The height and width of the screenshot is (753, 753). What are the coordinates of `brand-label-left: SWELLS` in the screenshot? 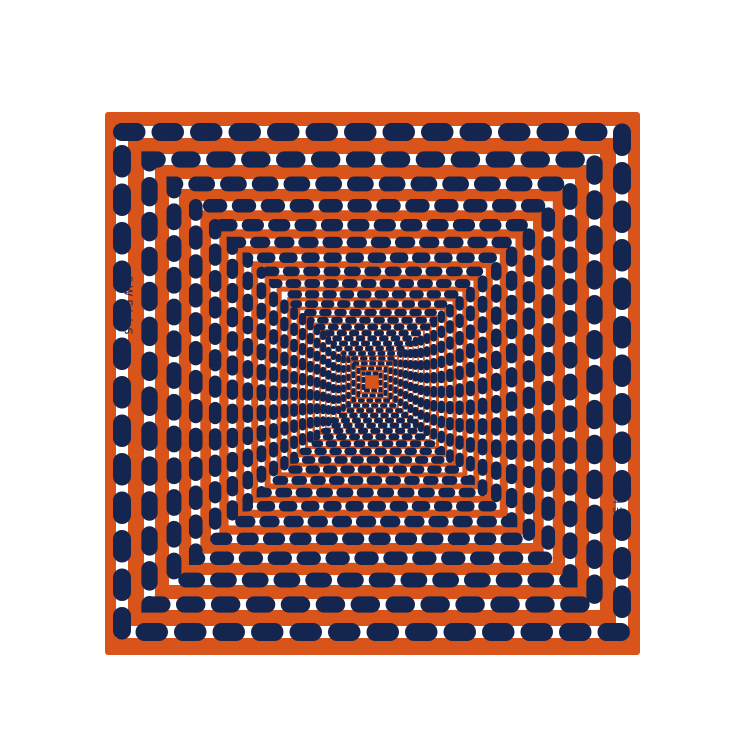 It's located at (128, 306).